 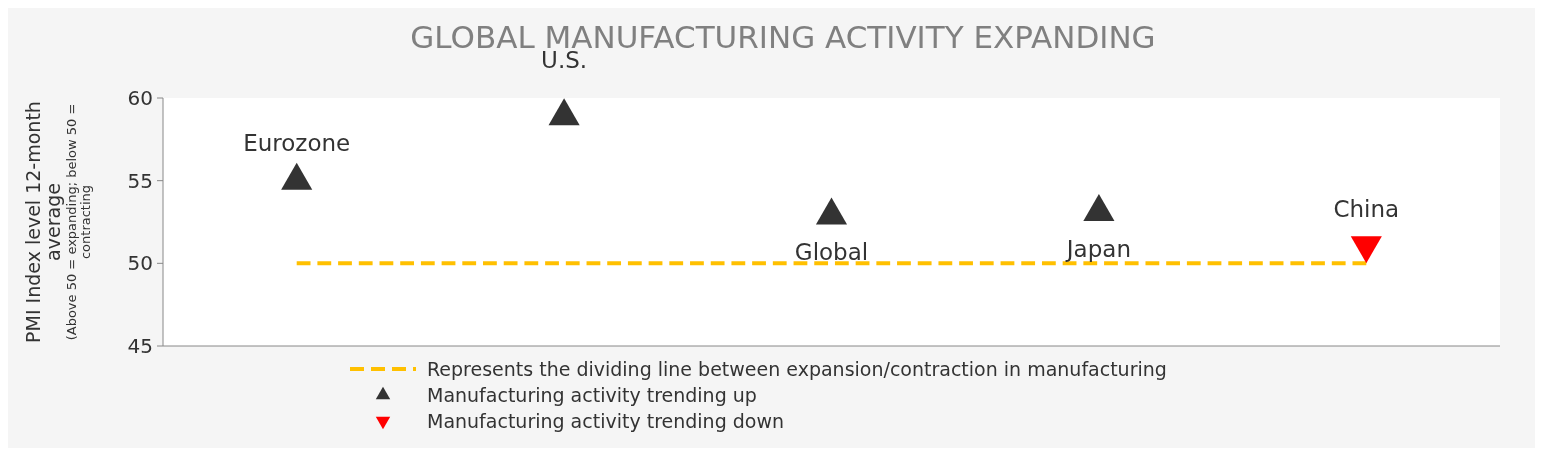 What do you see at coordinates (592, 394) in the screenshot?
I see `legend-label: Manufacturing activity trending up` at bounding box center [592, 394].